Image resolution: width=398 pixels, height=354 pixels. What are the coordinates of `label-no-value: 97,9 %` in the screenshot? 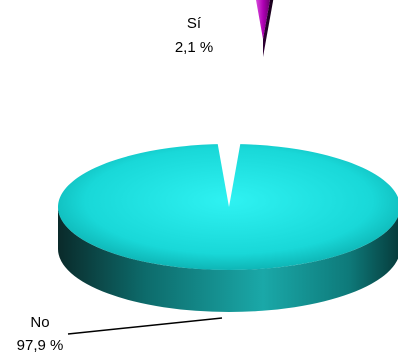 It's located at (40, 345).